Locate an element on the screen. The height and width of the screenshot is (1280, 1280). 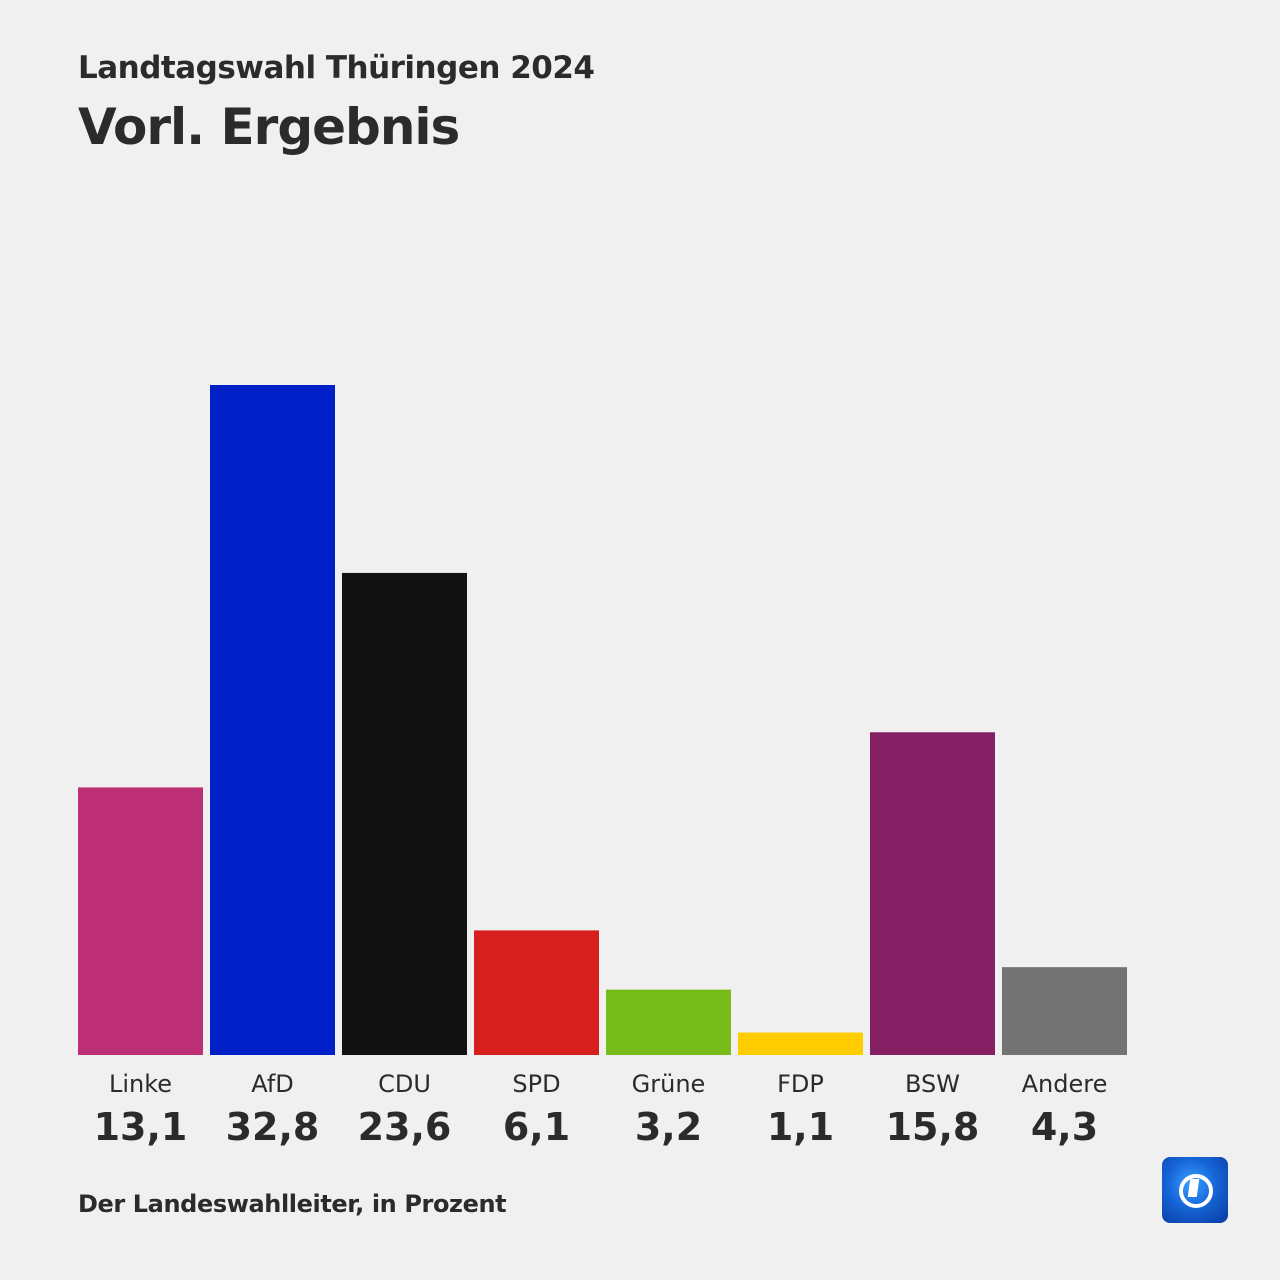
chart-subtitle: Landtagswahl Thüringen 2024 is located at coordinates (336, 68).